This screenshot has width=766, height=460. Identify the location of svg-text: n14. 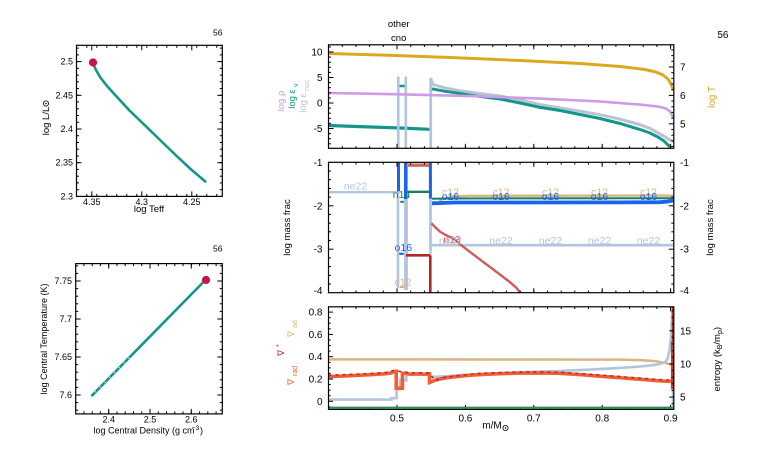
(402, 195).